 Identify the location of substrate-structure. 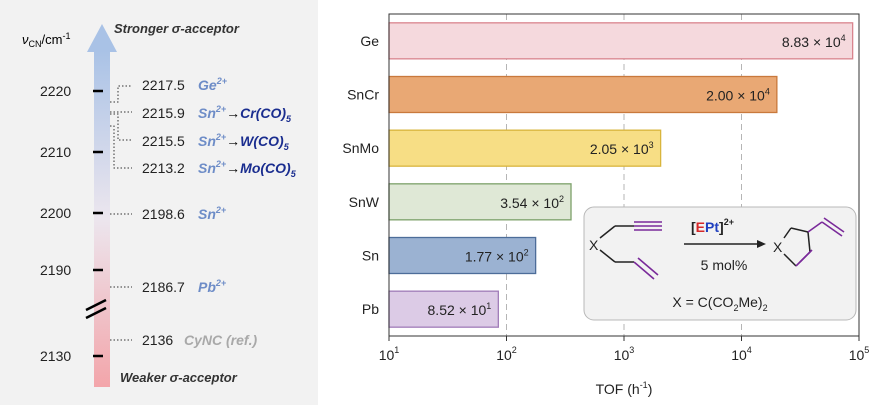
(616, 244).